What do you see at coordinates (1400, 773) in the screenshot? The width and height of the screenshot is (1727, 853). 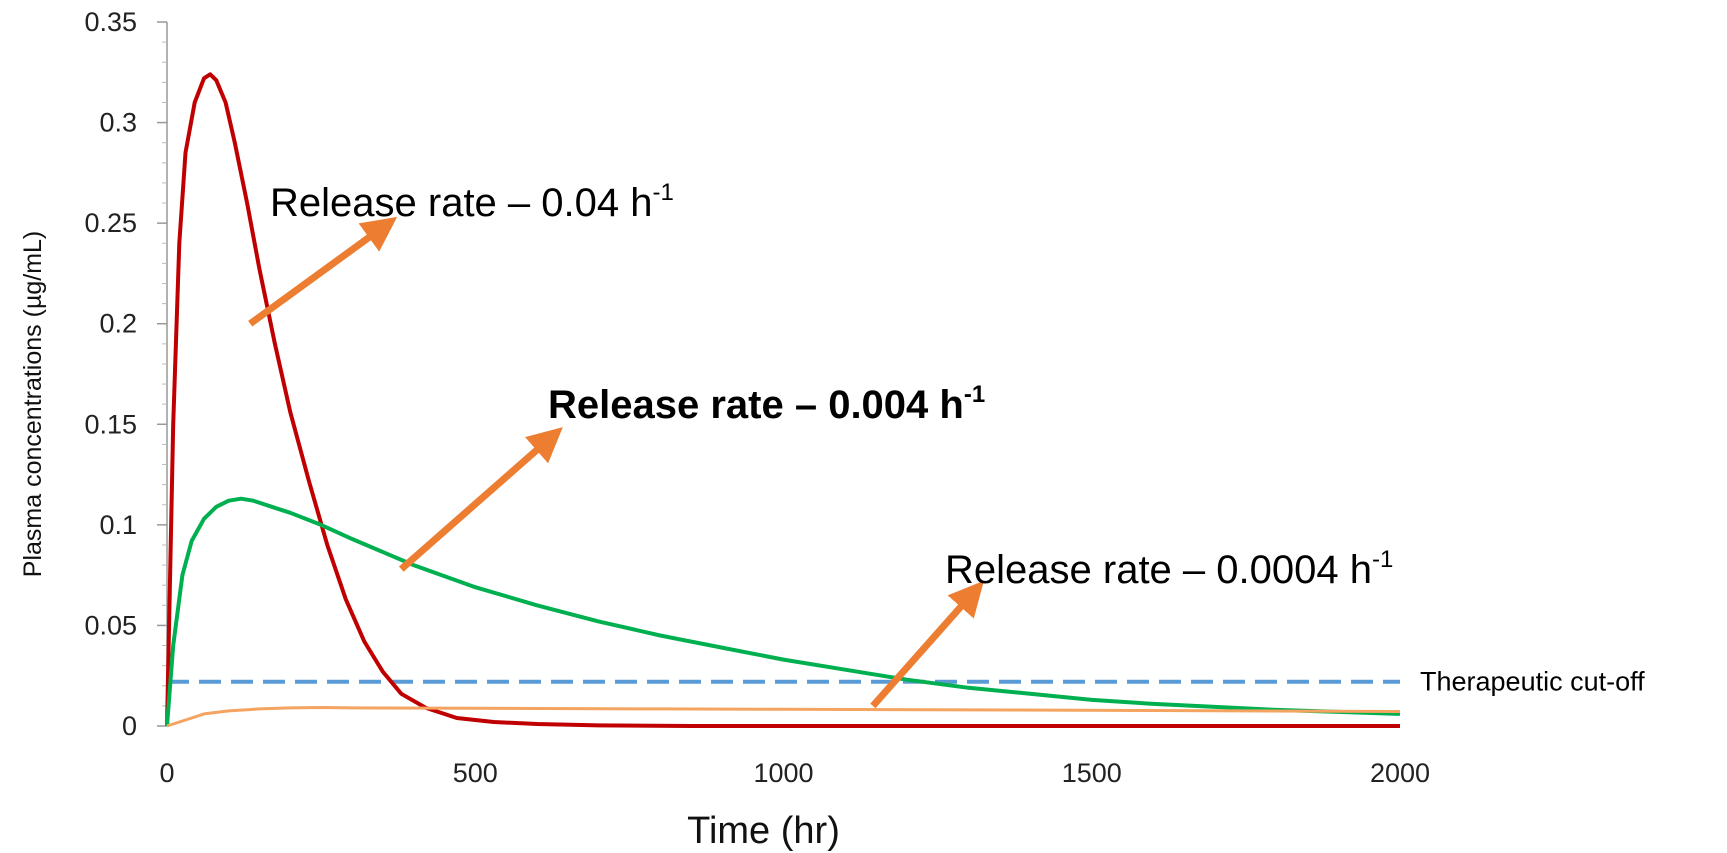 I see `x-tick-label: 2000` at bounding box center [1400, 773].